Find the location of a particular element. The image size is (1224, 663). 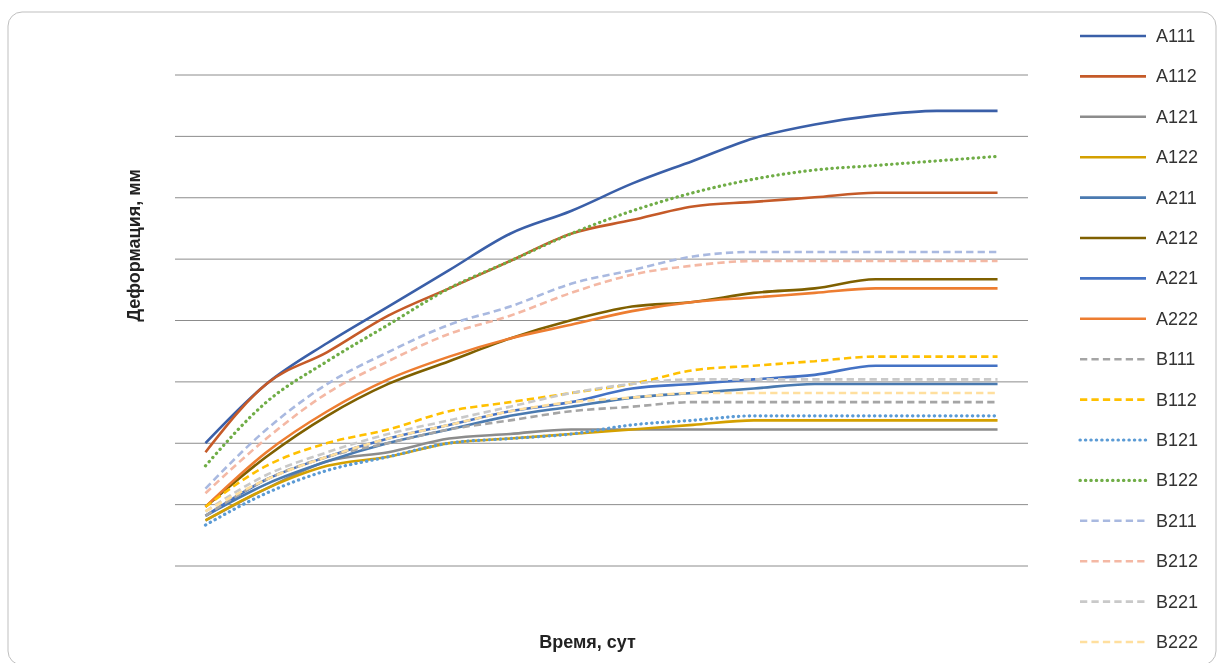

legend-label: A221 is located at coordinates (1177, 278).